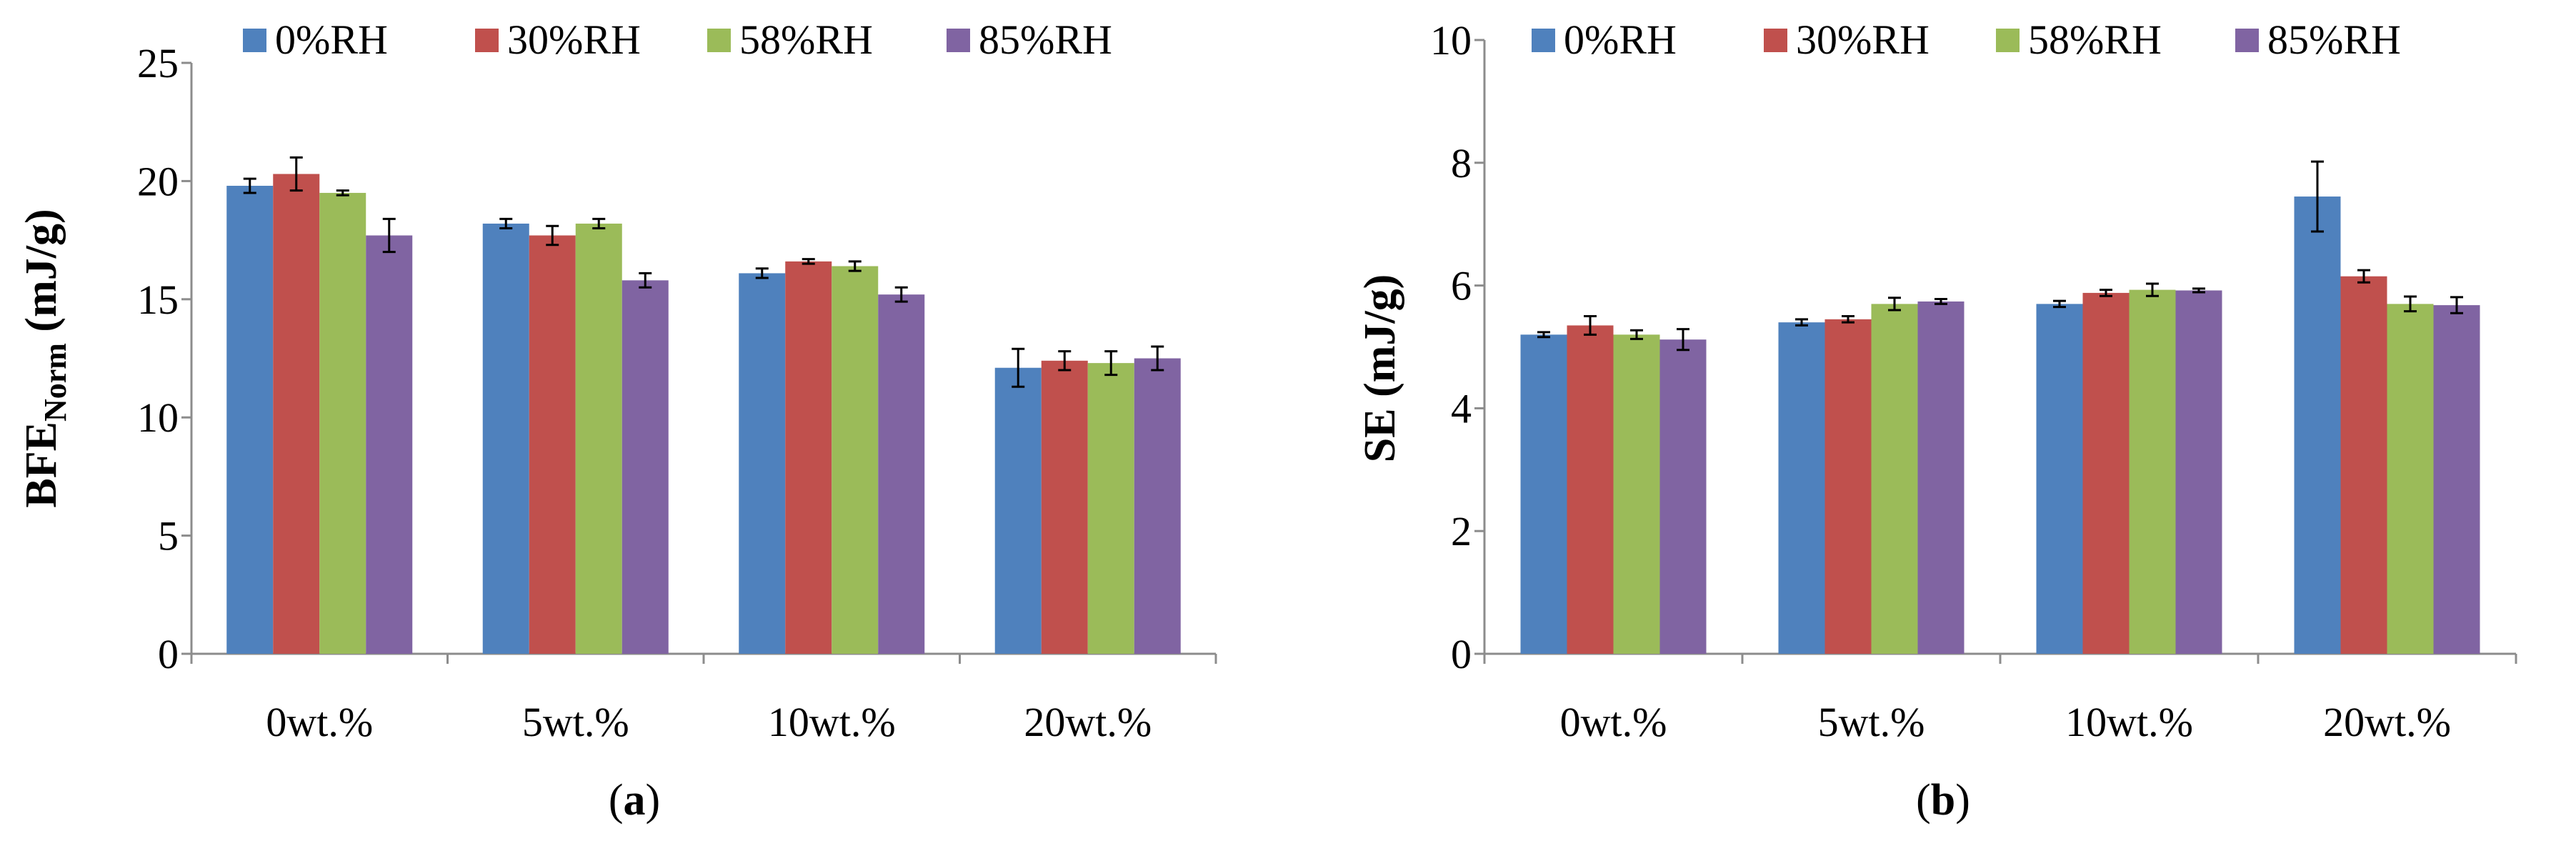 This screenshot has height=841, width=2576. Describe the element at coordinates (1461, 408) in the screenshot. I see `y-tick-label: 4` at that location.